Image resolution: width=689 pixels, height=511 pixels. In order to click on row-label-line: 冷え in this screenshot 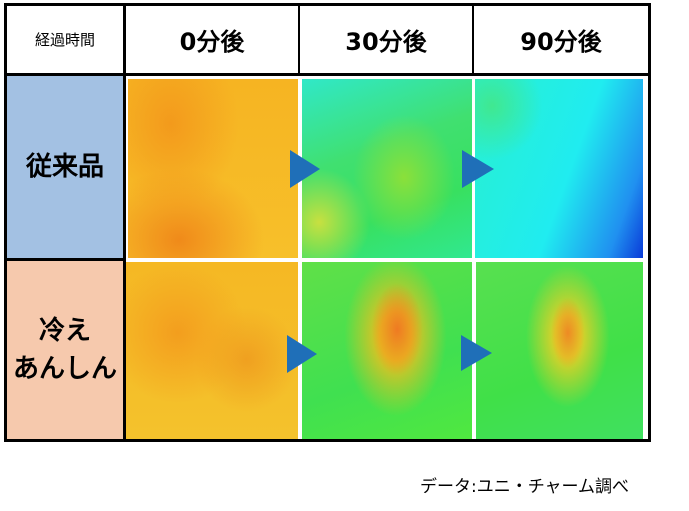, I will do `click(64, 331)`.